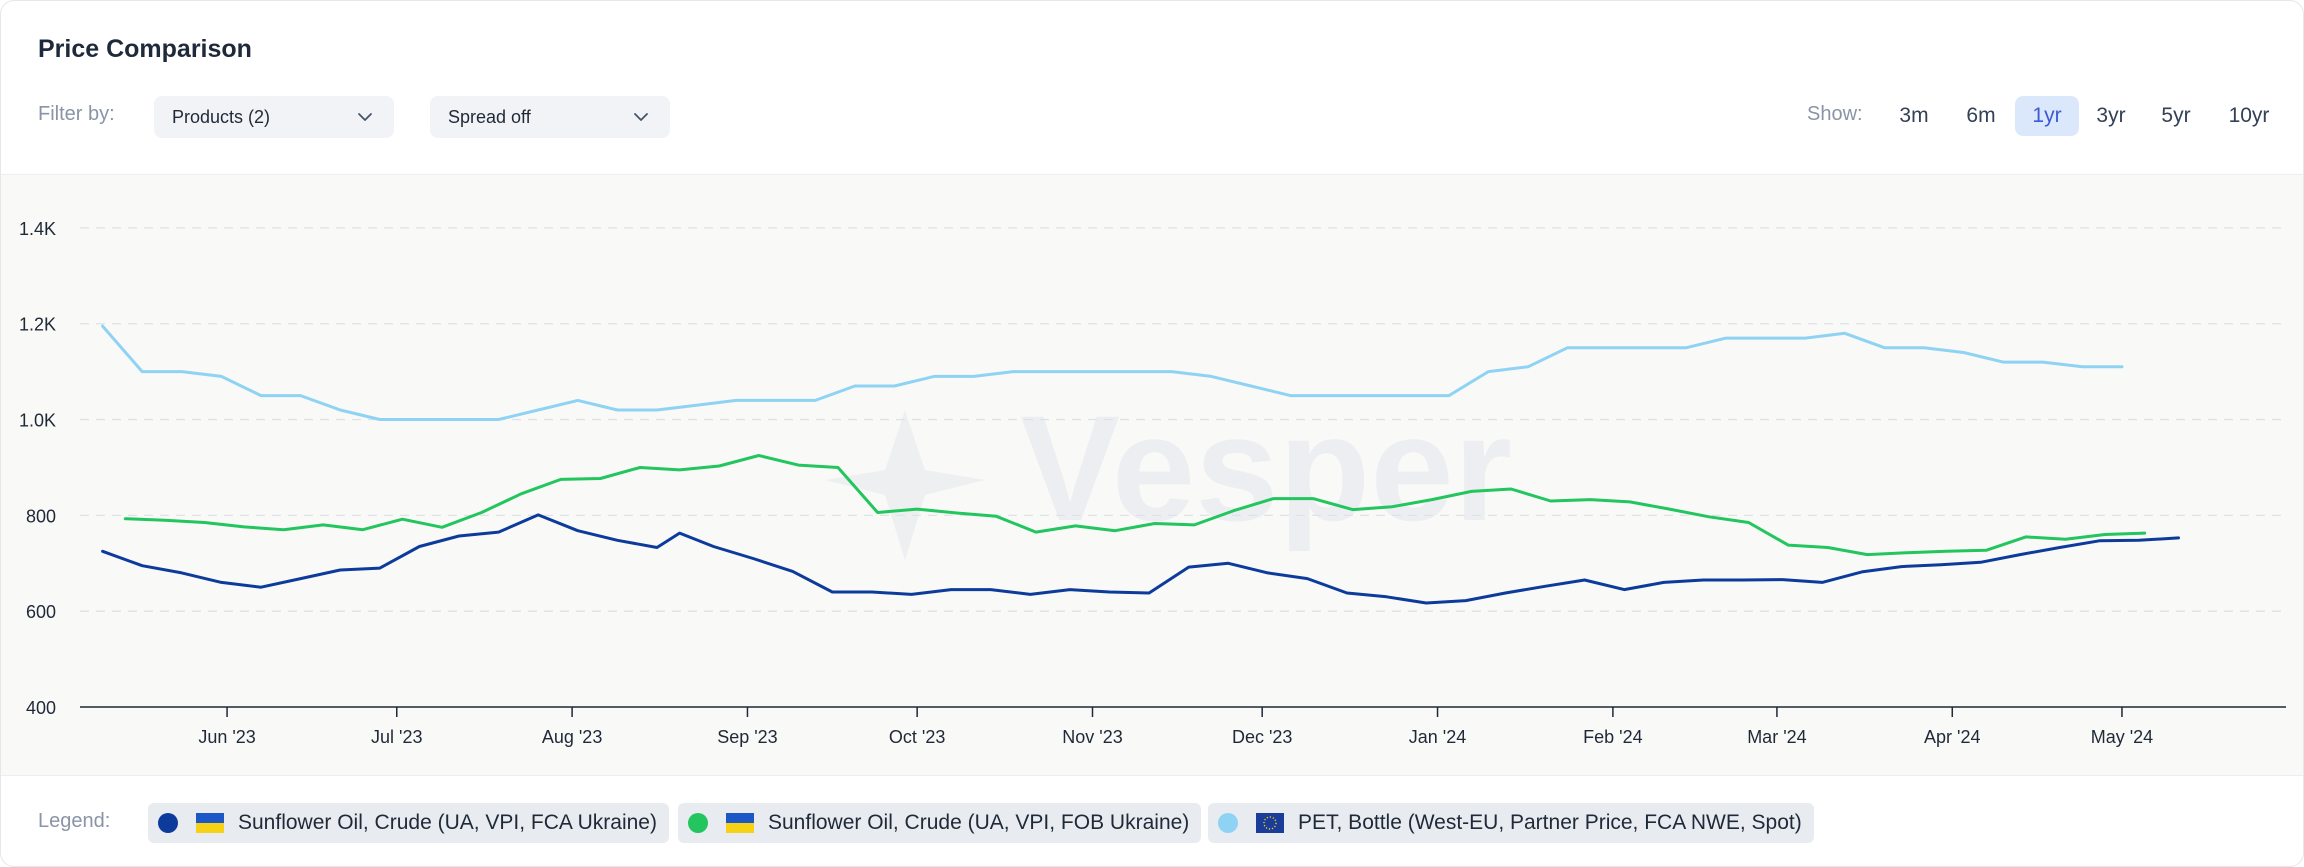 This screenshot has height=867, width=2304. I want to click on x-tick-label: Sep '23, so click(747, 737).